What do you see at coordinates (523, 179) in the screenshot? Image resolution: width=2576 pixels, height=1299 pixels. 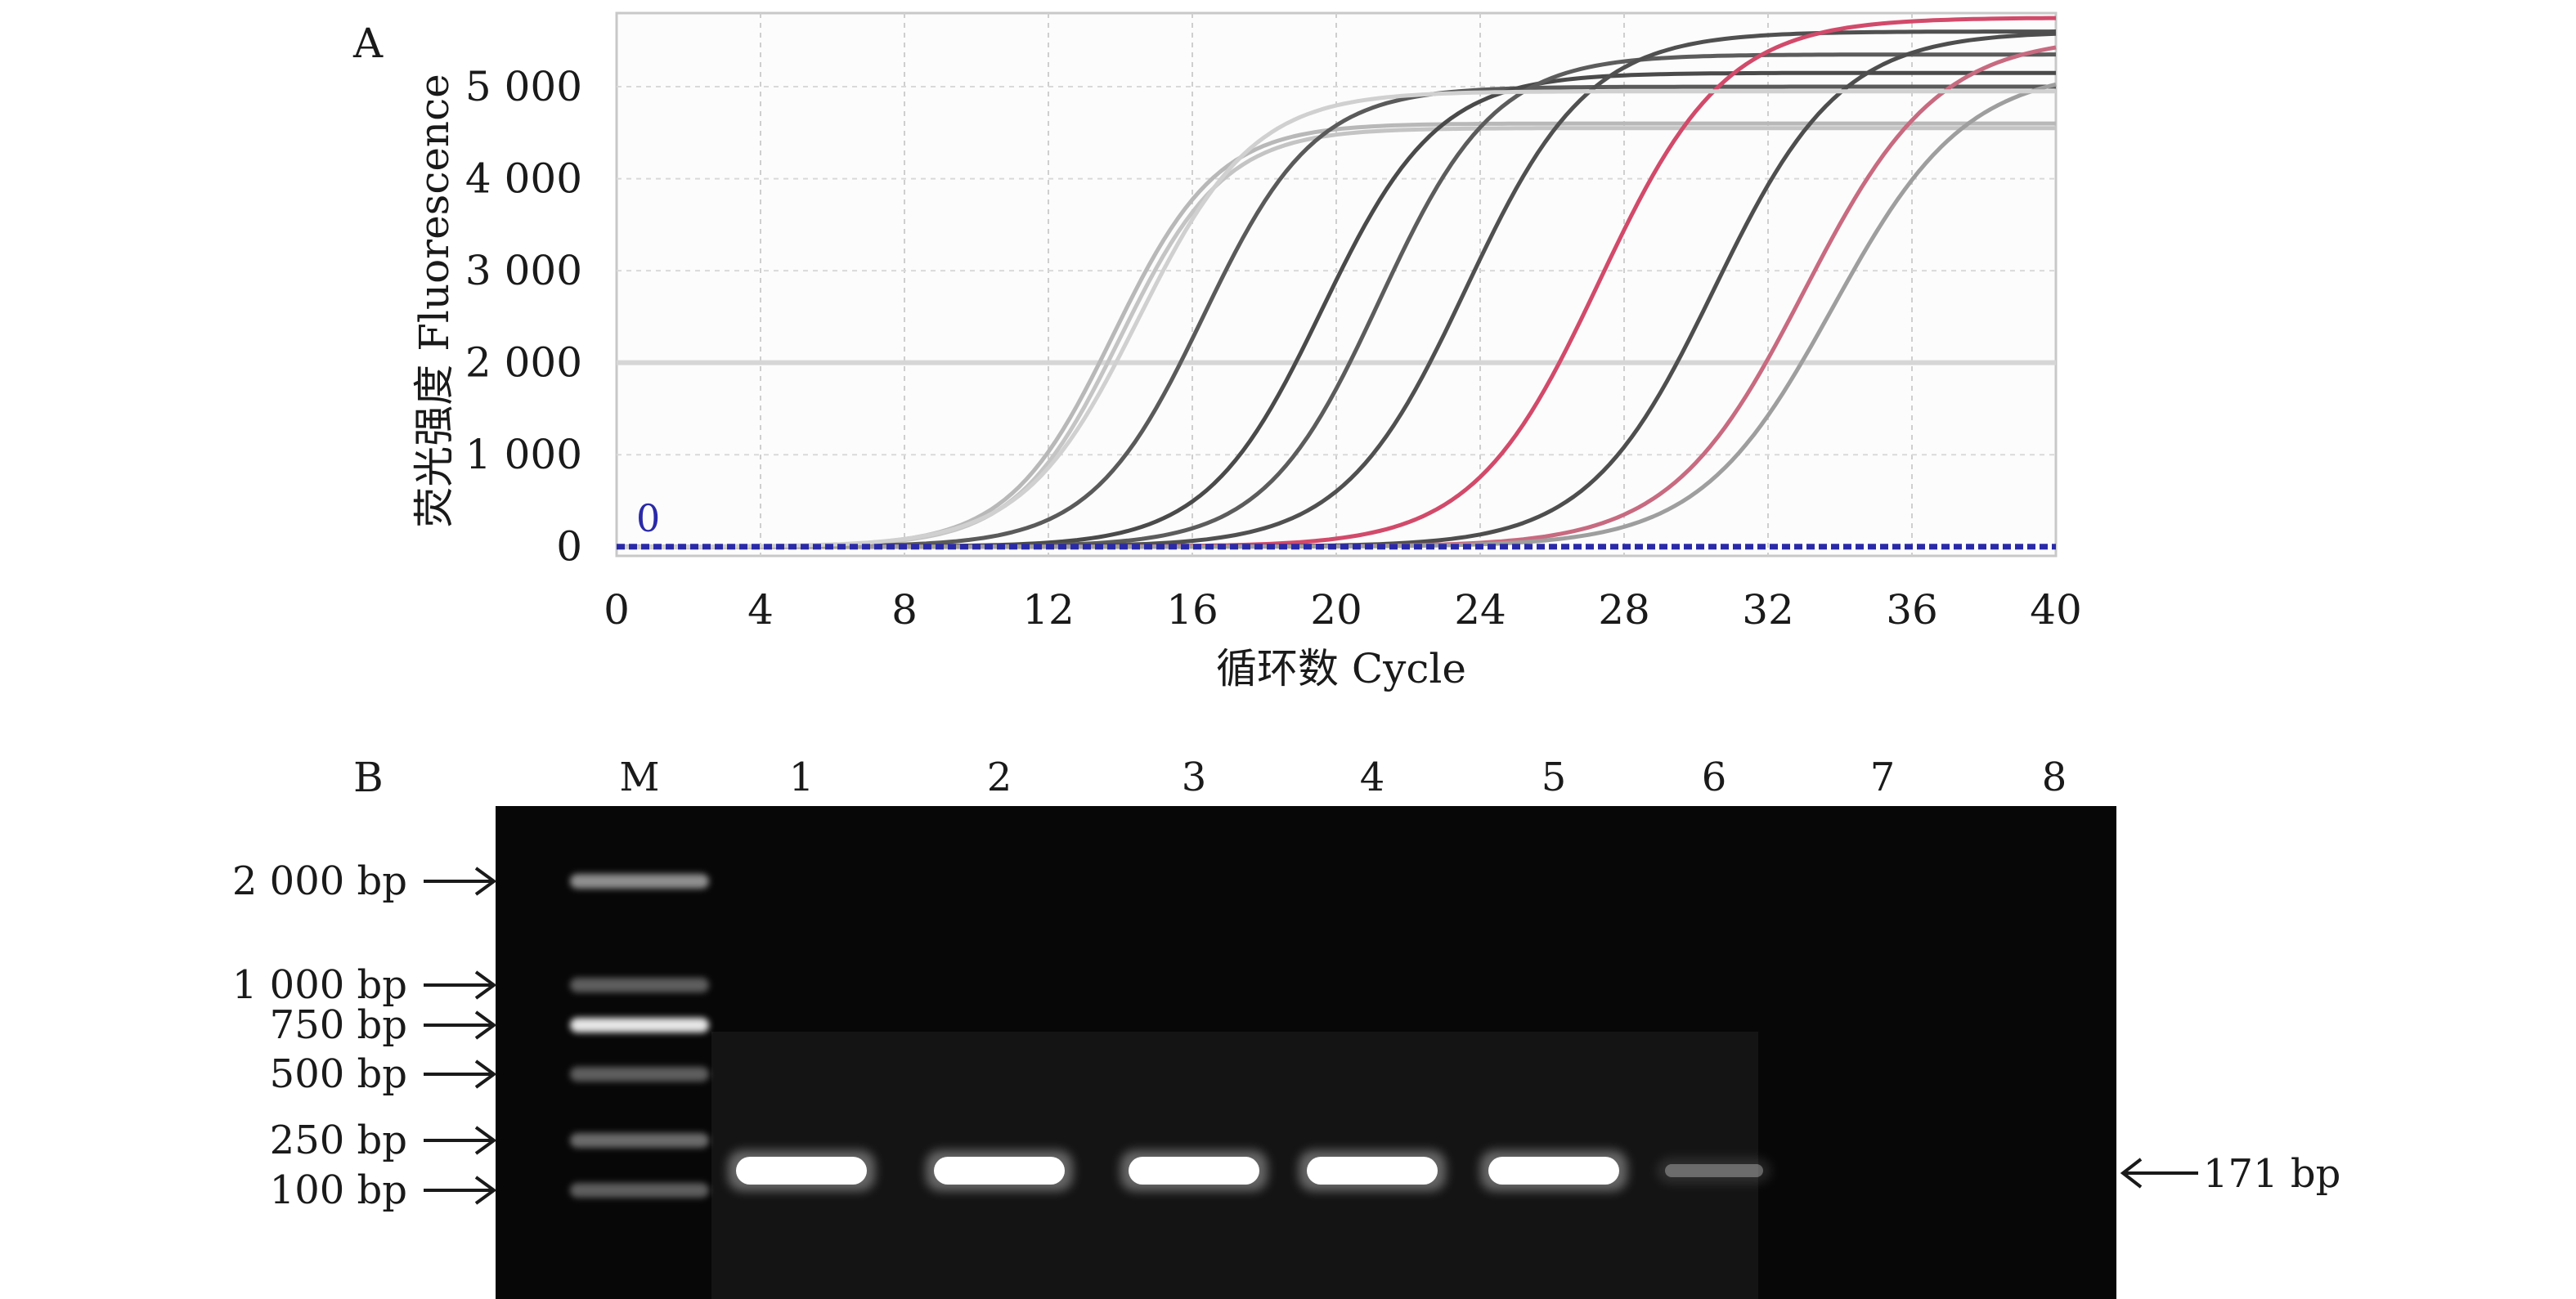 I see `y-tick-label: 4 000` at bounding box center [523, 179].